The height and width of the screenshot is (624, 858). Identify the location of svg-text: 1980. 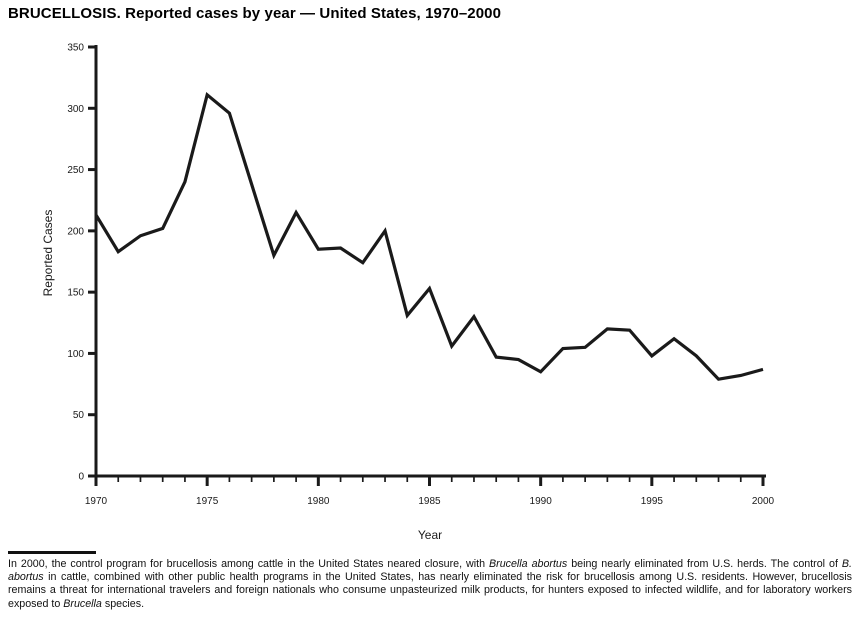
(318, 501).